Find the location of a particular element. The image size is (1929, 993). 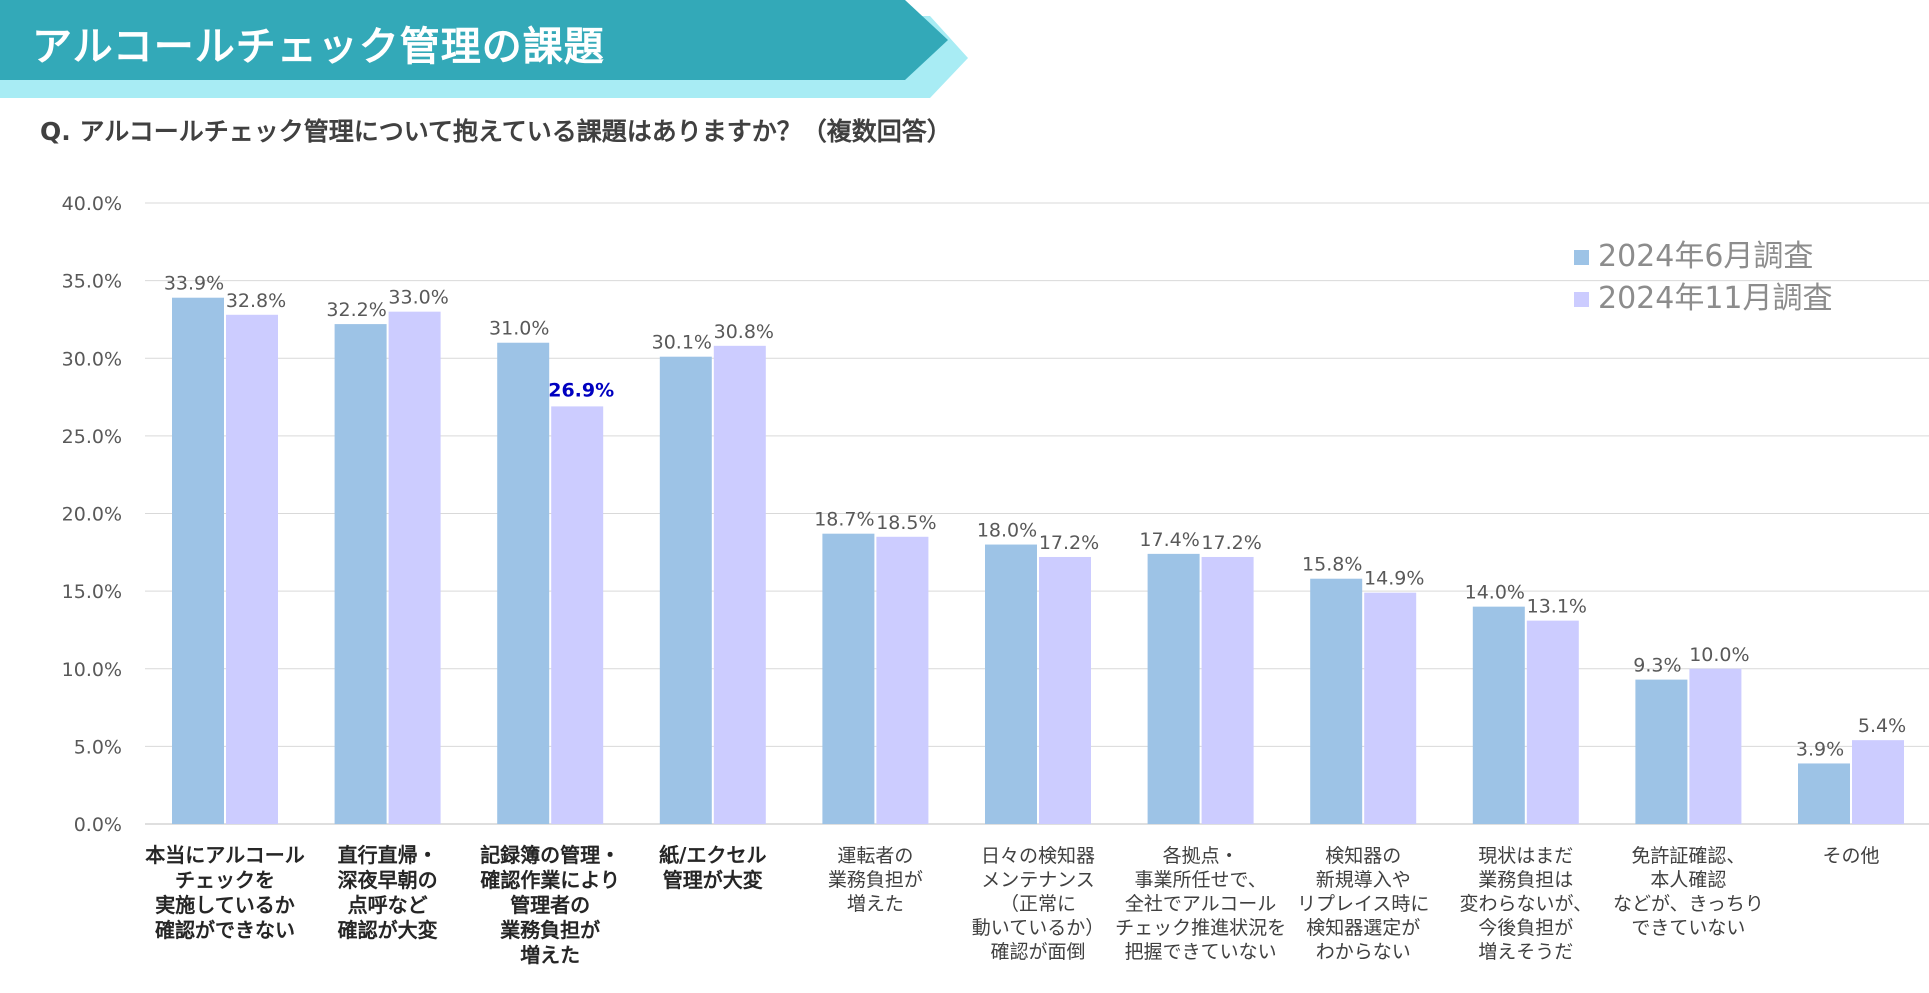

category-label: 免許証確認、 is located at coordinates (1688, 856).